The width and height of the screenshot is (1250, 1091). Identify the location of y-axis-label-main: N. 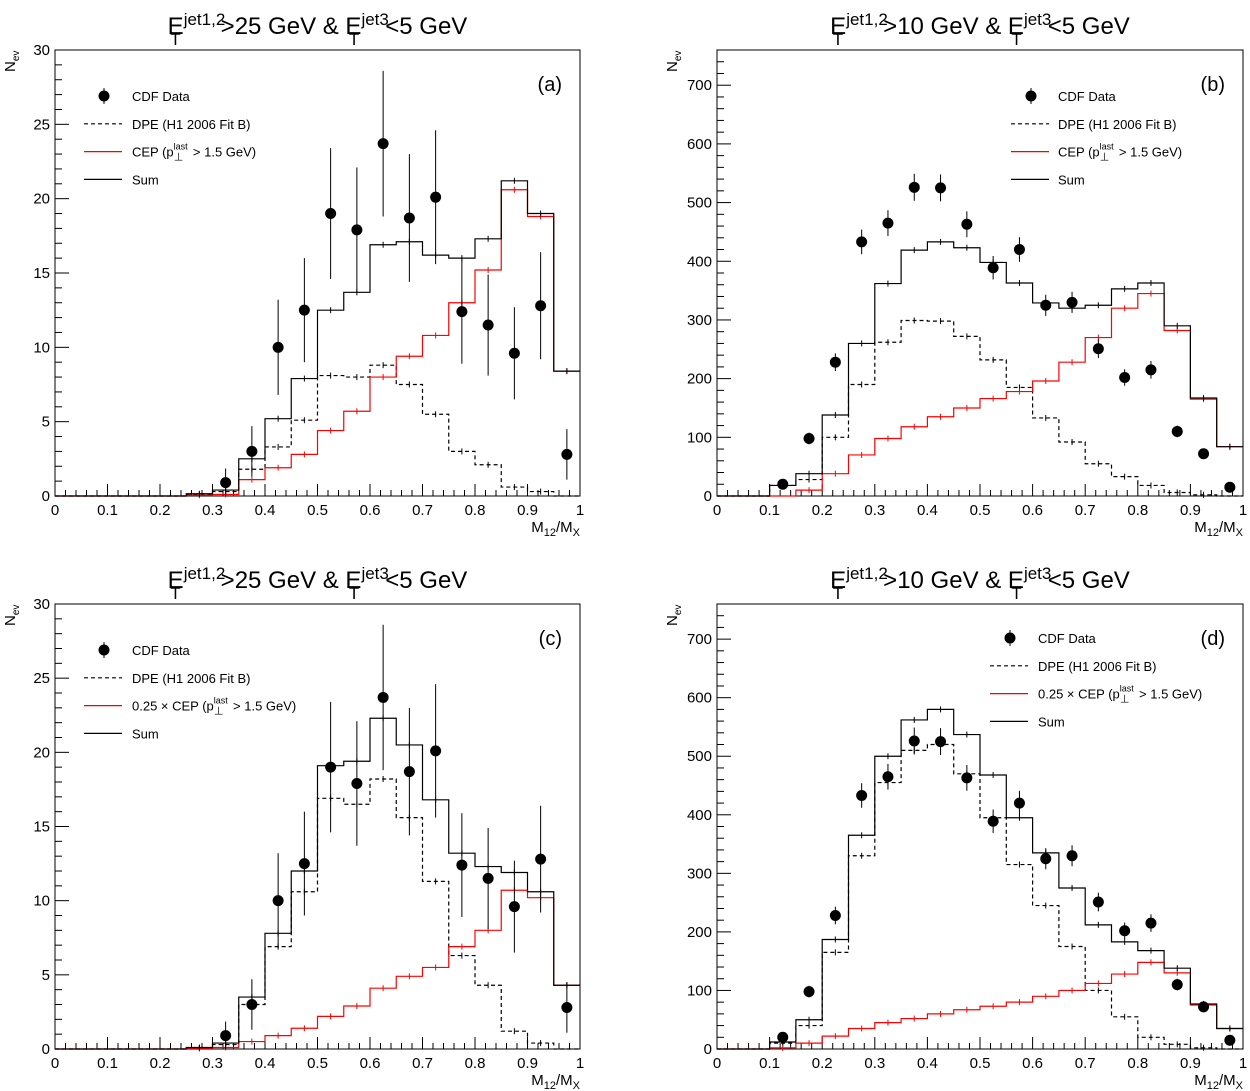
(672, 620).